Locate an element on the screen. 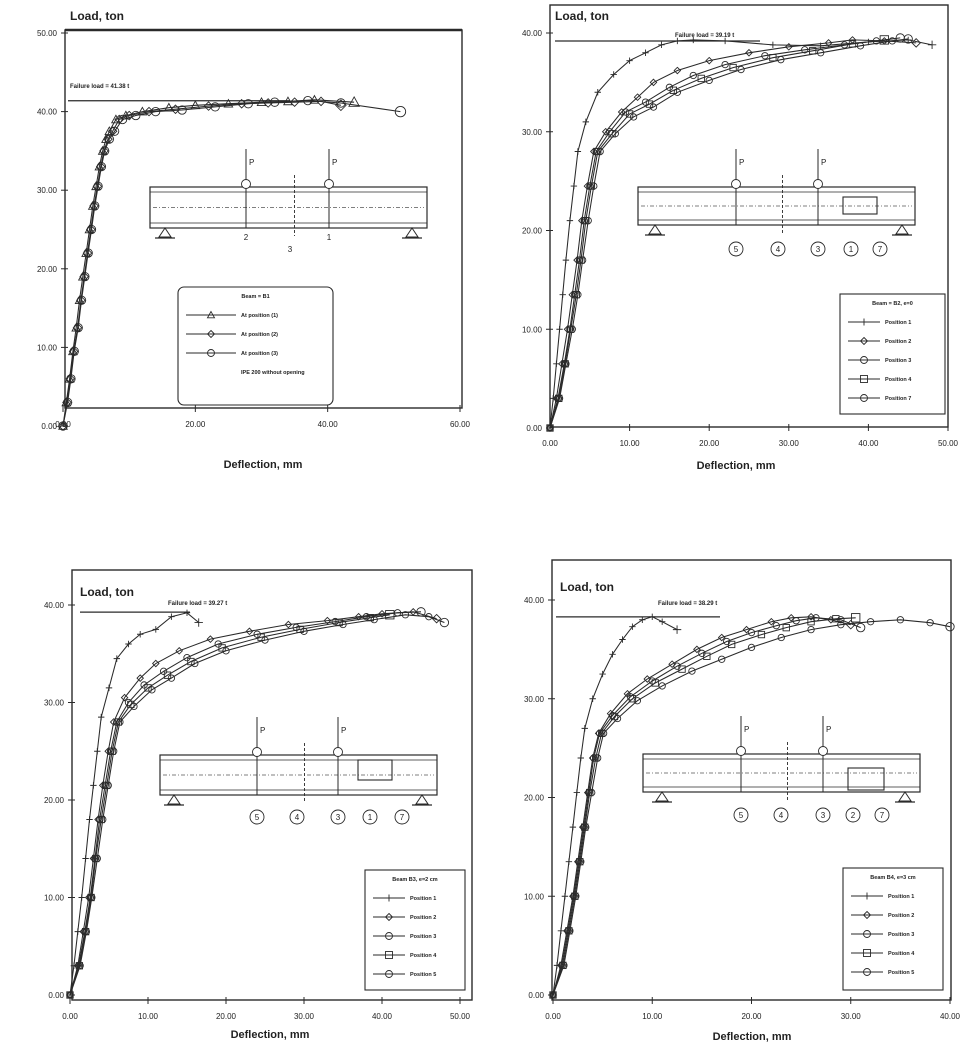  y-tick-label: 10.00 is located at coordinates (534, 896).